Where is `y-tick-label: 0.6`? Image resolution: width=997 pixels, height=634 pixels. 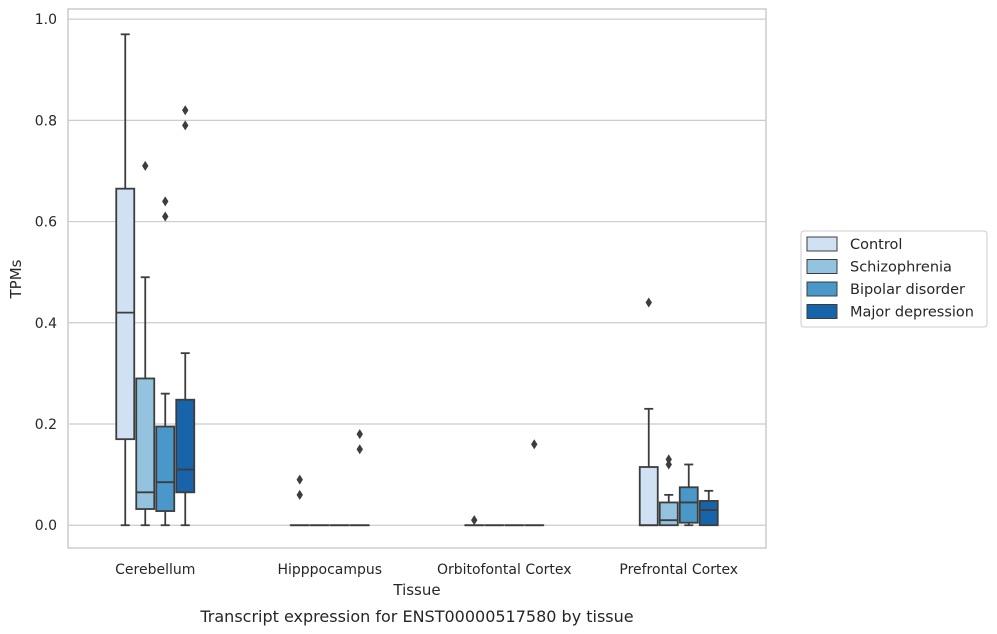 y-tick-label: 0.6 is located at coordinates (46, 223).